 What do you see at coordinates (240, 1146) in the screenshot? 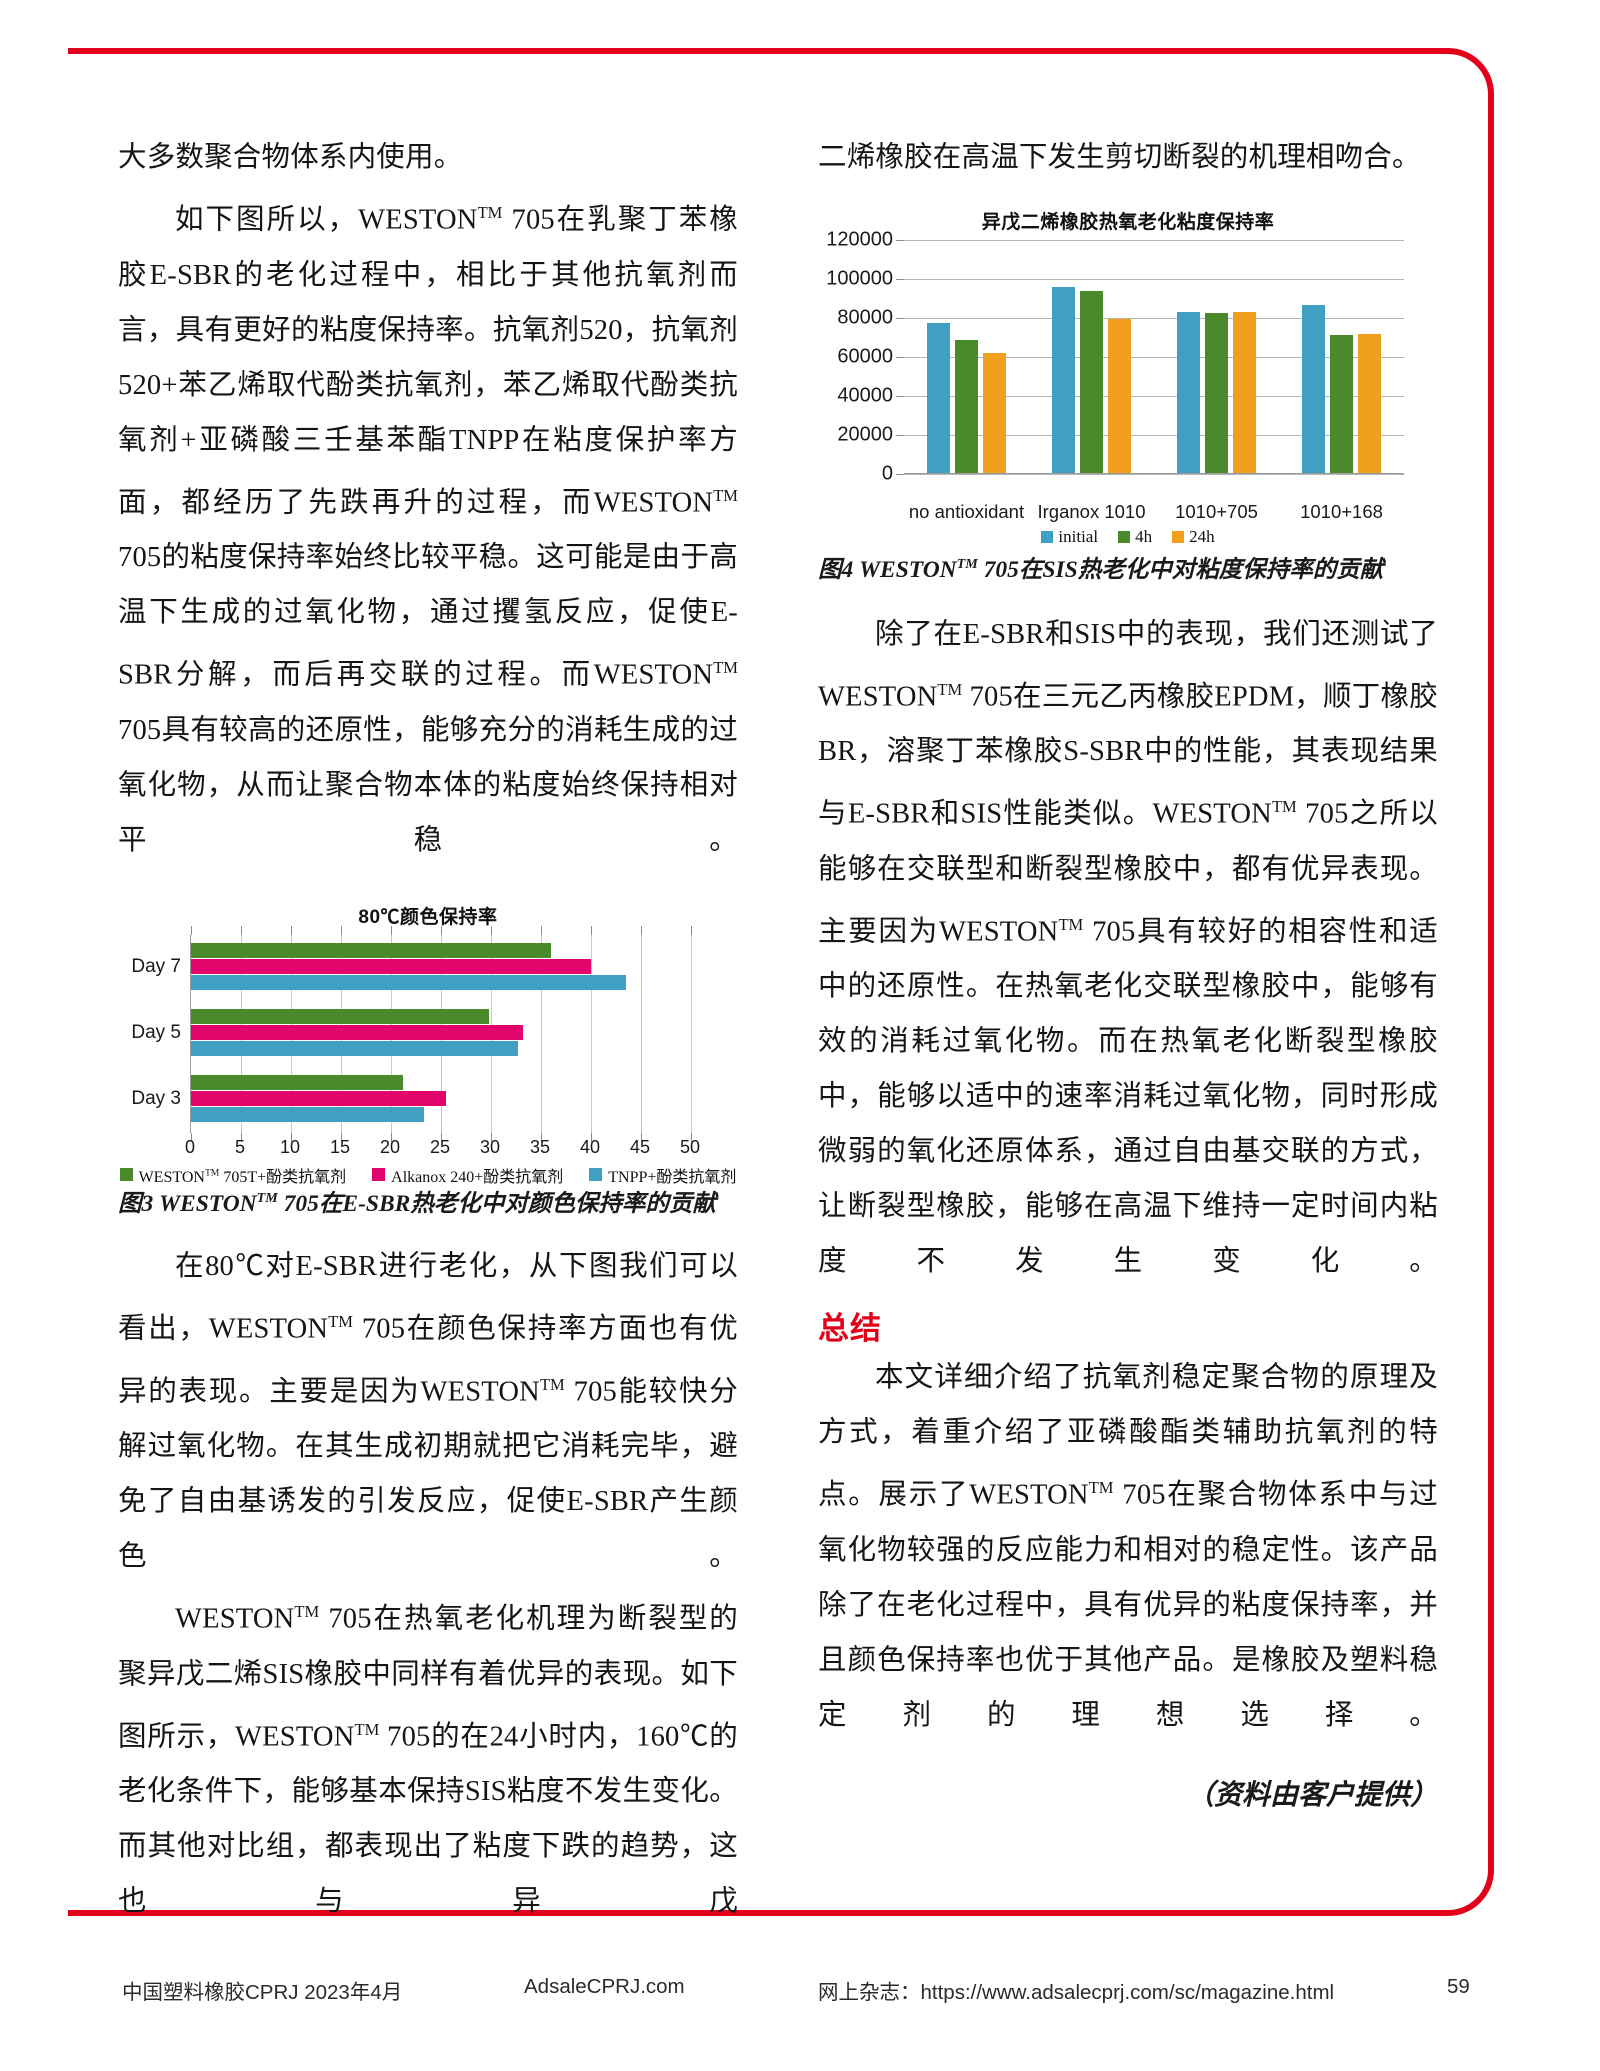
I see `figure3-x-tick-label: 5` at bounding box center [240, 1146].